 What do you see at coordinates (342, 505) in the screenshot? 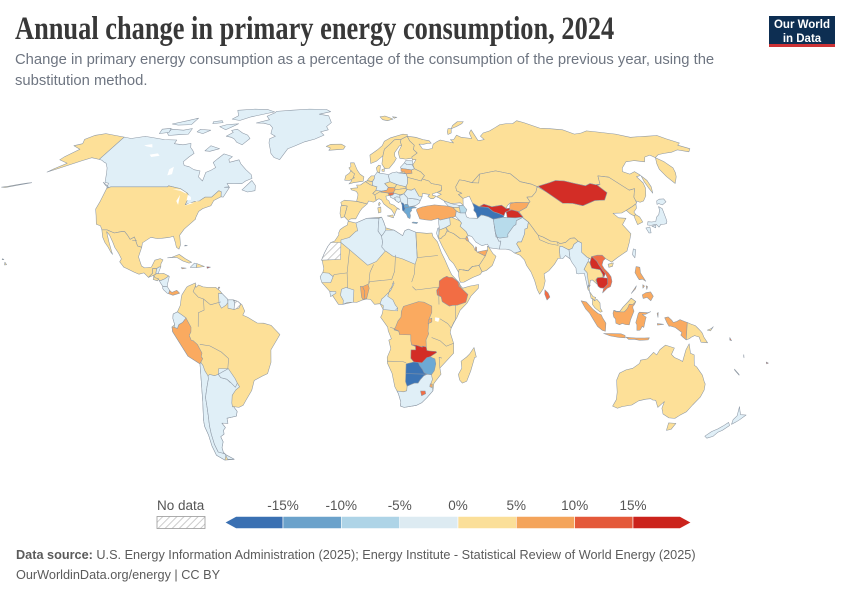
I see `svg-text: -10%` at bounding box center [342, 505].